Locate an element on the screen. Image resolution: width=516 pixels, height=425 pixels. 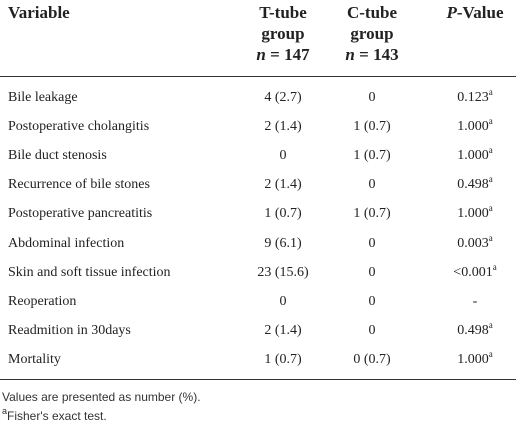
variable-cell: Abdominal infection is located at coordinates (66, 243).